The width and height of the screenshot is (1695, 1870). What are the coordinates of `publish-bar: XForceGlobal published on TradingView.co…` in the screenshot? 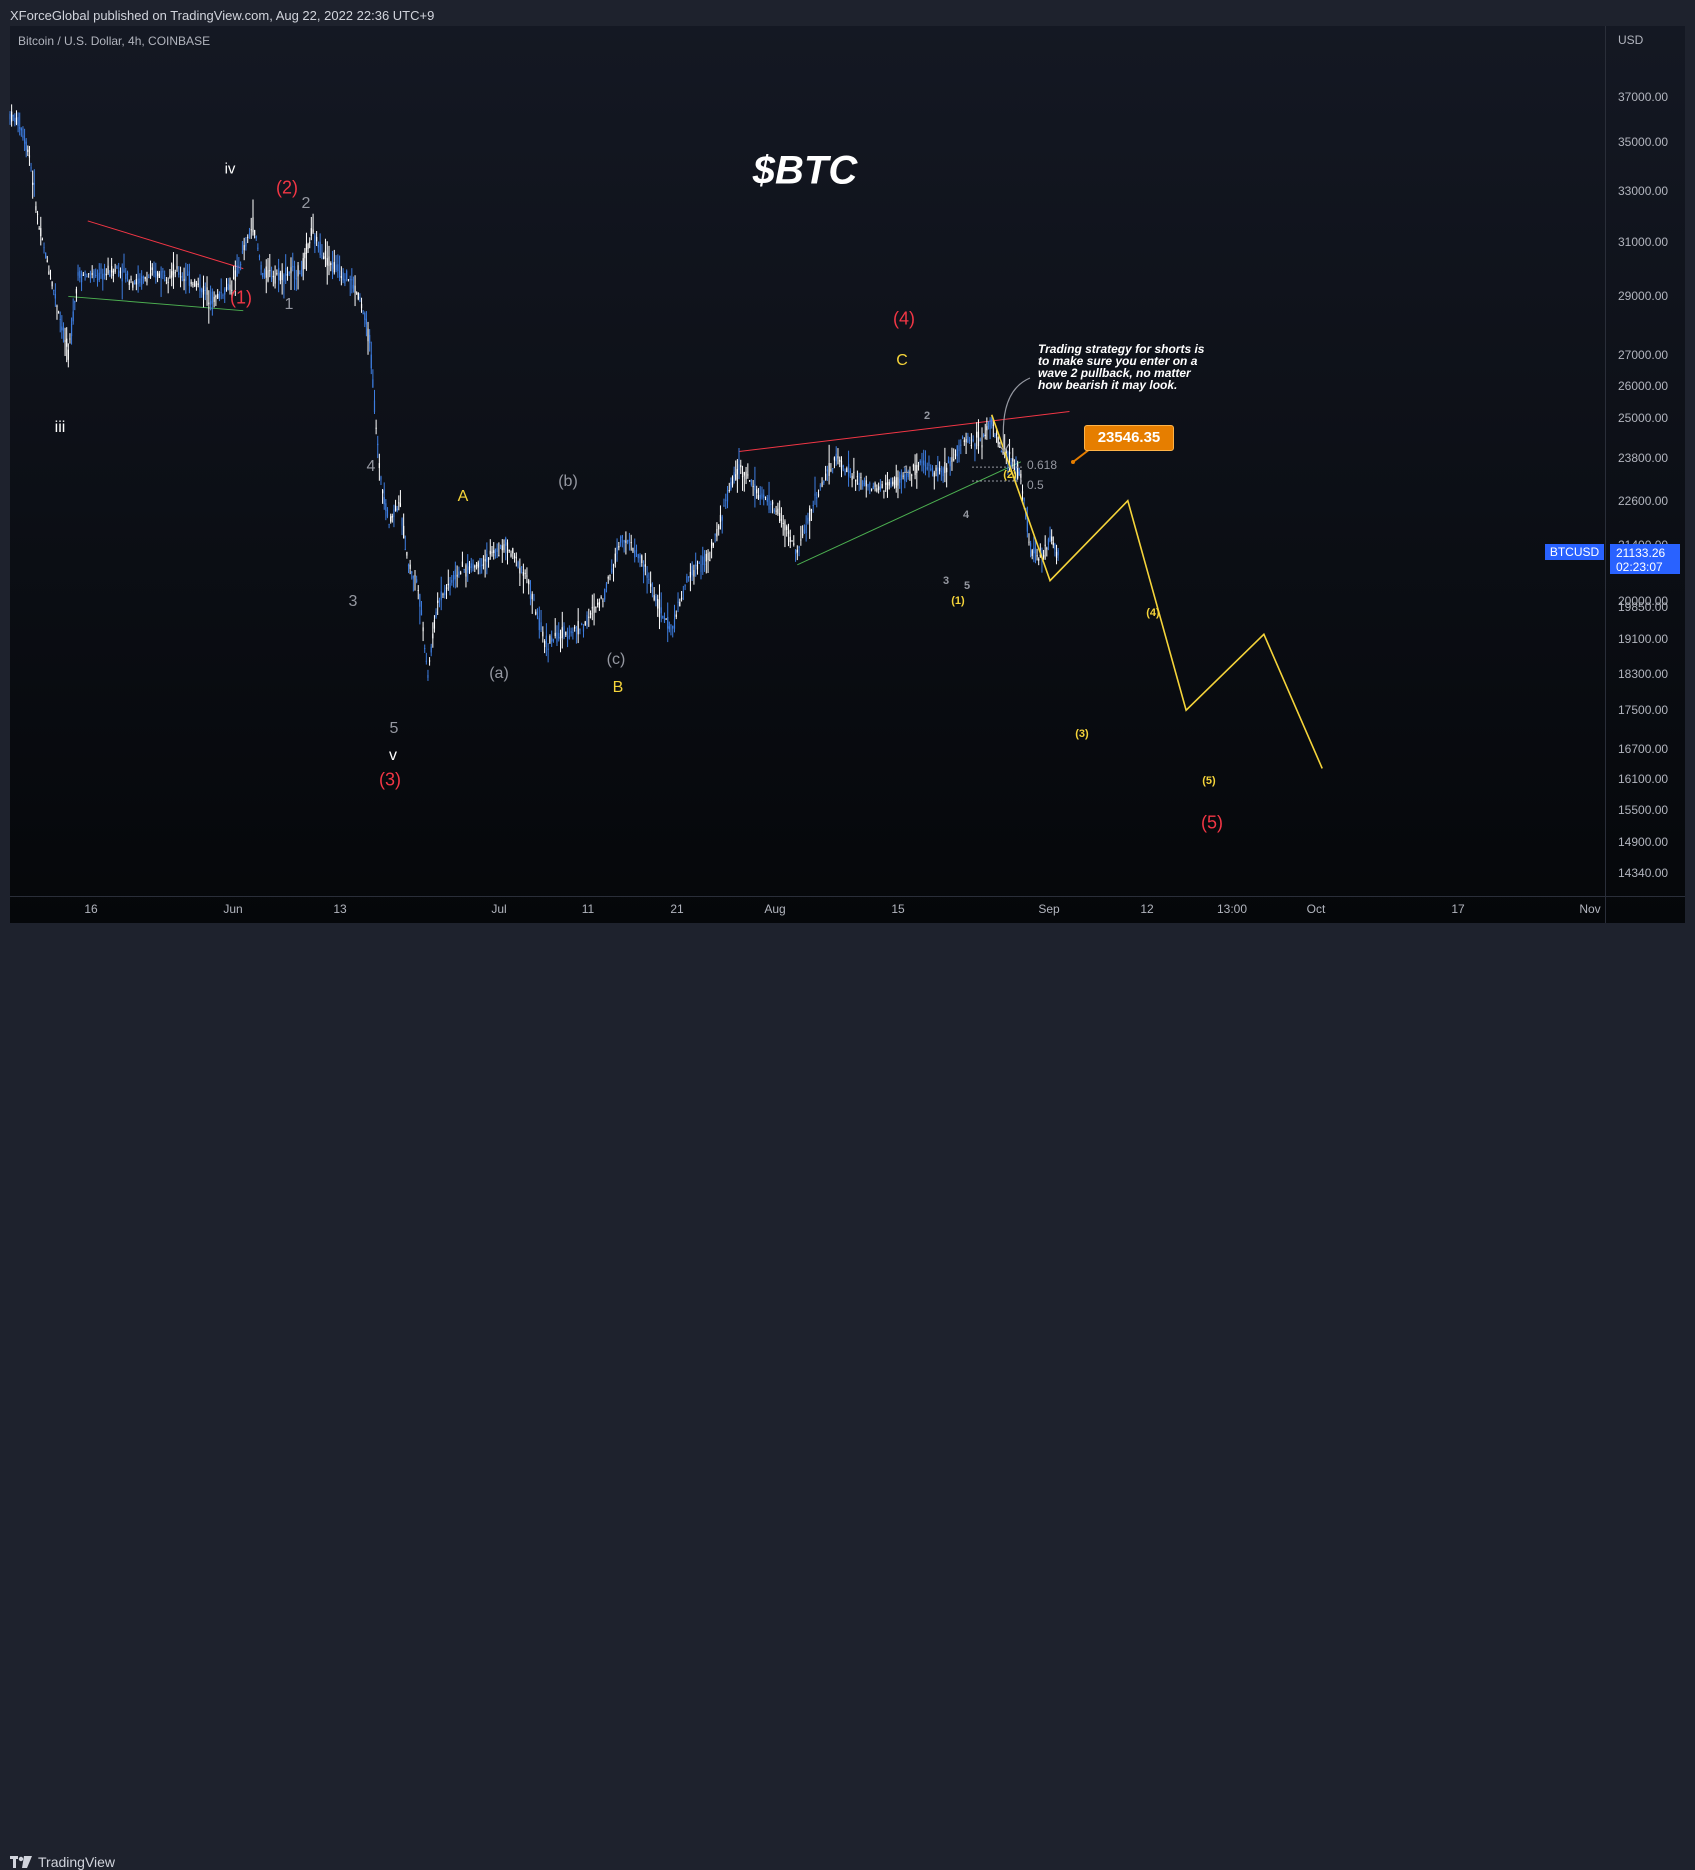 It's located at (847, 15).